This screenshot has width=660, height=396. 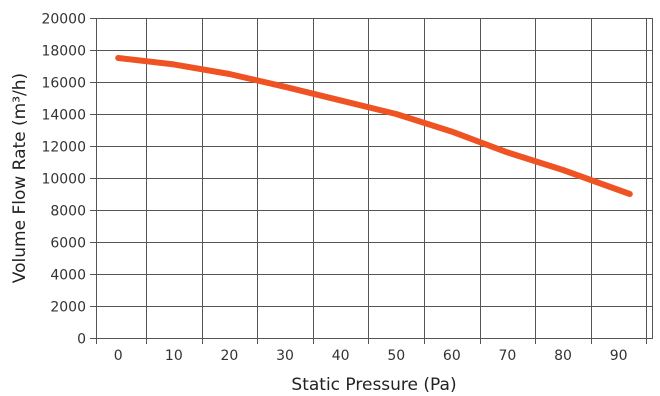 What do you see at coordinates (63, 148) in the screenshot?
I see `y-tick-label: 12000` at bounding box center [63, 148].